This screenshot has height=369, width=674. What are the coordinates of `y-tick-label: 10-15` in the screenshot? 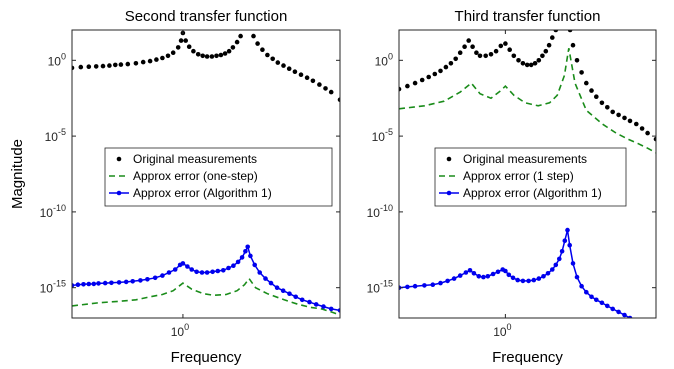 It's located at (53, 287).